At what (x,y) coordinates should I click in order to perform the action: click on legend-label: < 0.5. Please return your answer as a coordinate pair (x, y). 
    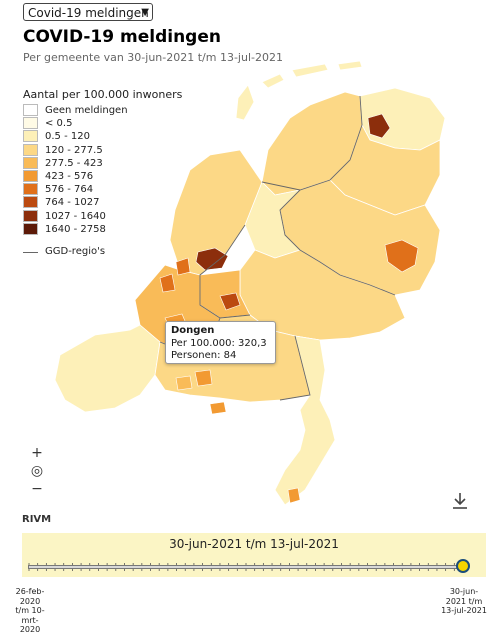
    Looking at the image, I should click on (59, 124).